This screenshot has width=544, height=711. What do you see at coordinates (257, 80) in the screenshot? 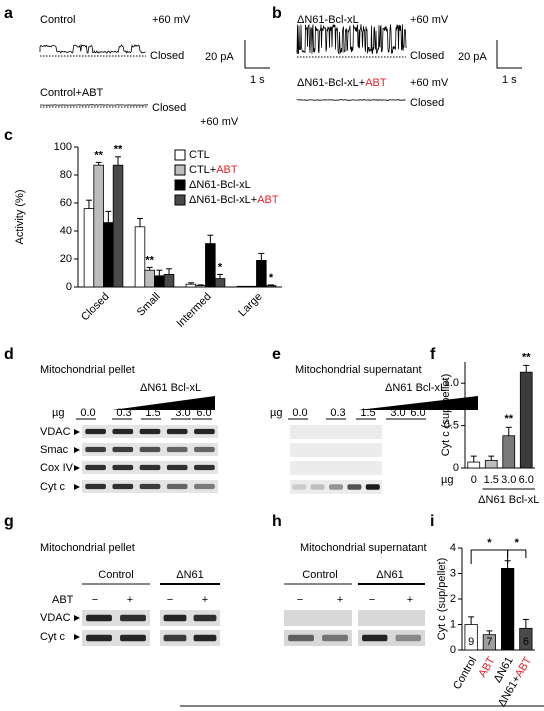
I see `scale-x: 1 s` at bounding box center [257, 80].